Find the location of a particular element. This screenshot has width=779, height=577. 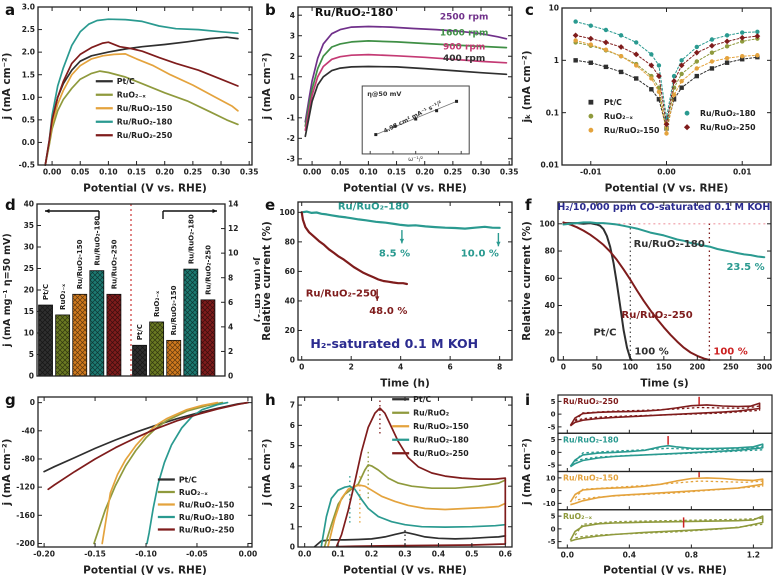

sub-panel-label: RuO₂₋ₓ is located at coordinates (578, 516).